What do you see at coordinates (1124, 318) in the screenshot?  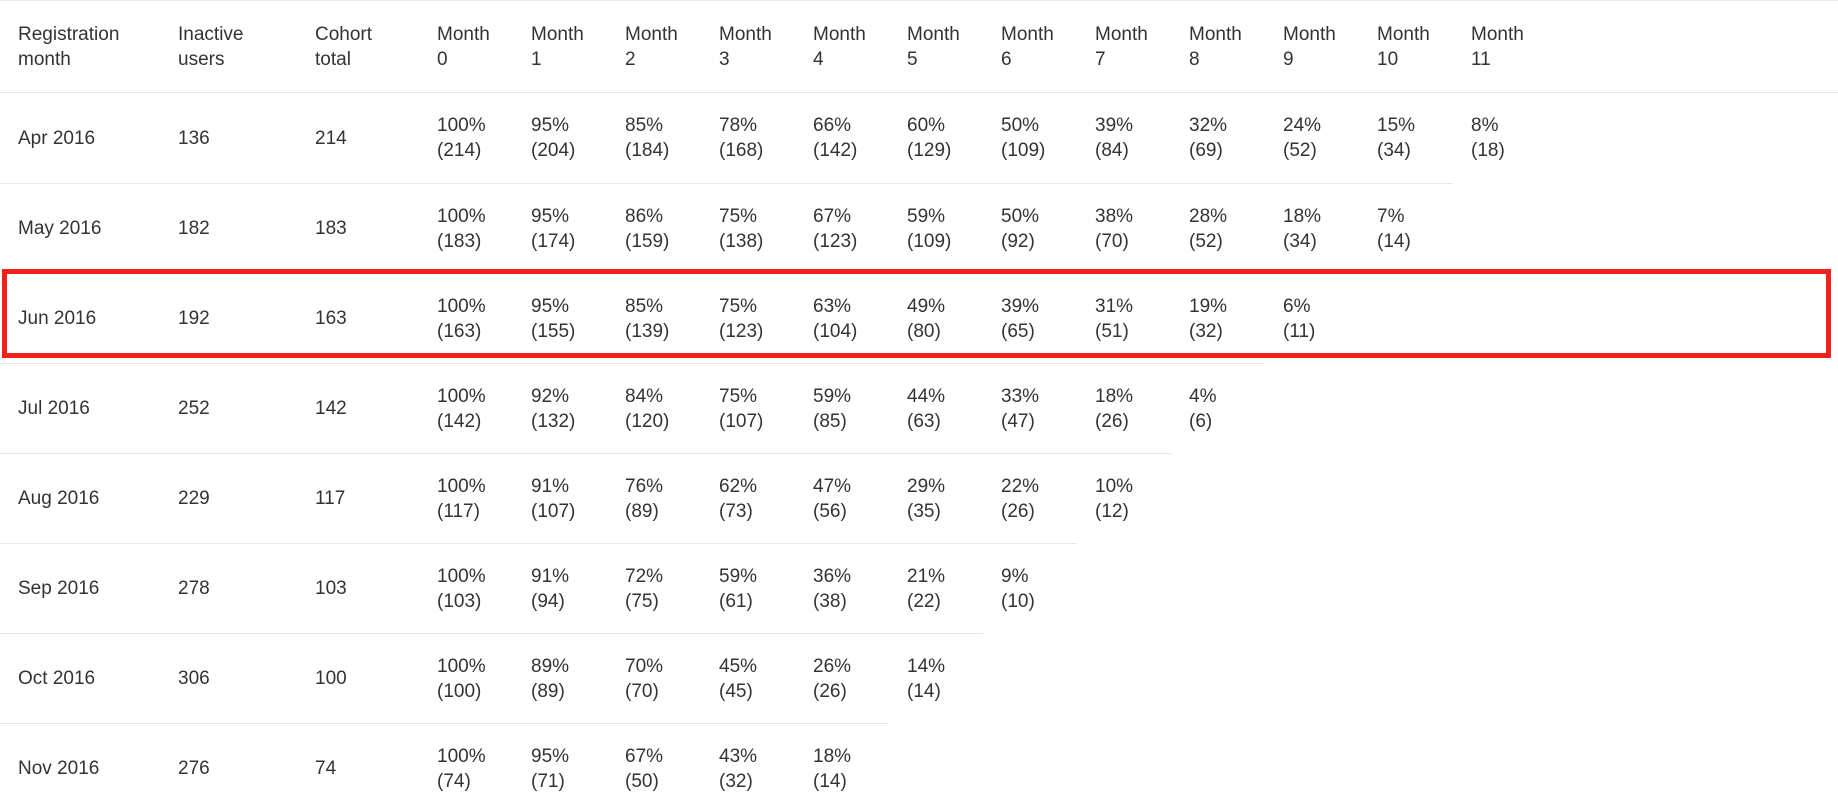 I see `retention-cell: 31% (51)` at bounding box center [1124, 318].